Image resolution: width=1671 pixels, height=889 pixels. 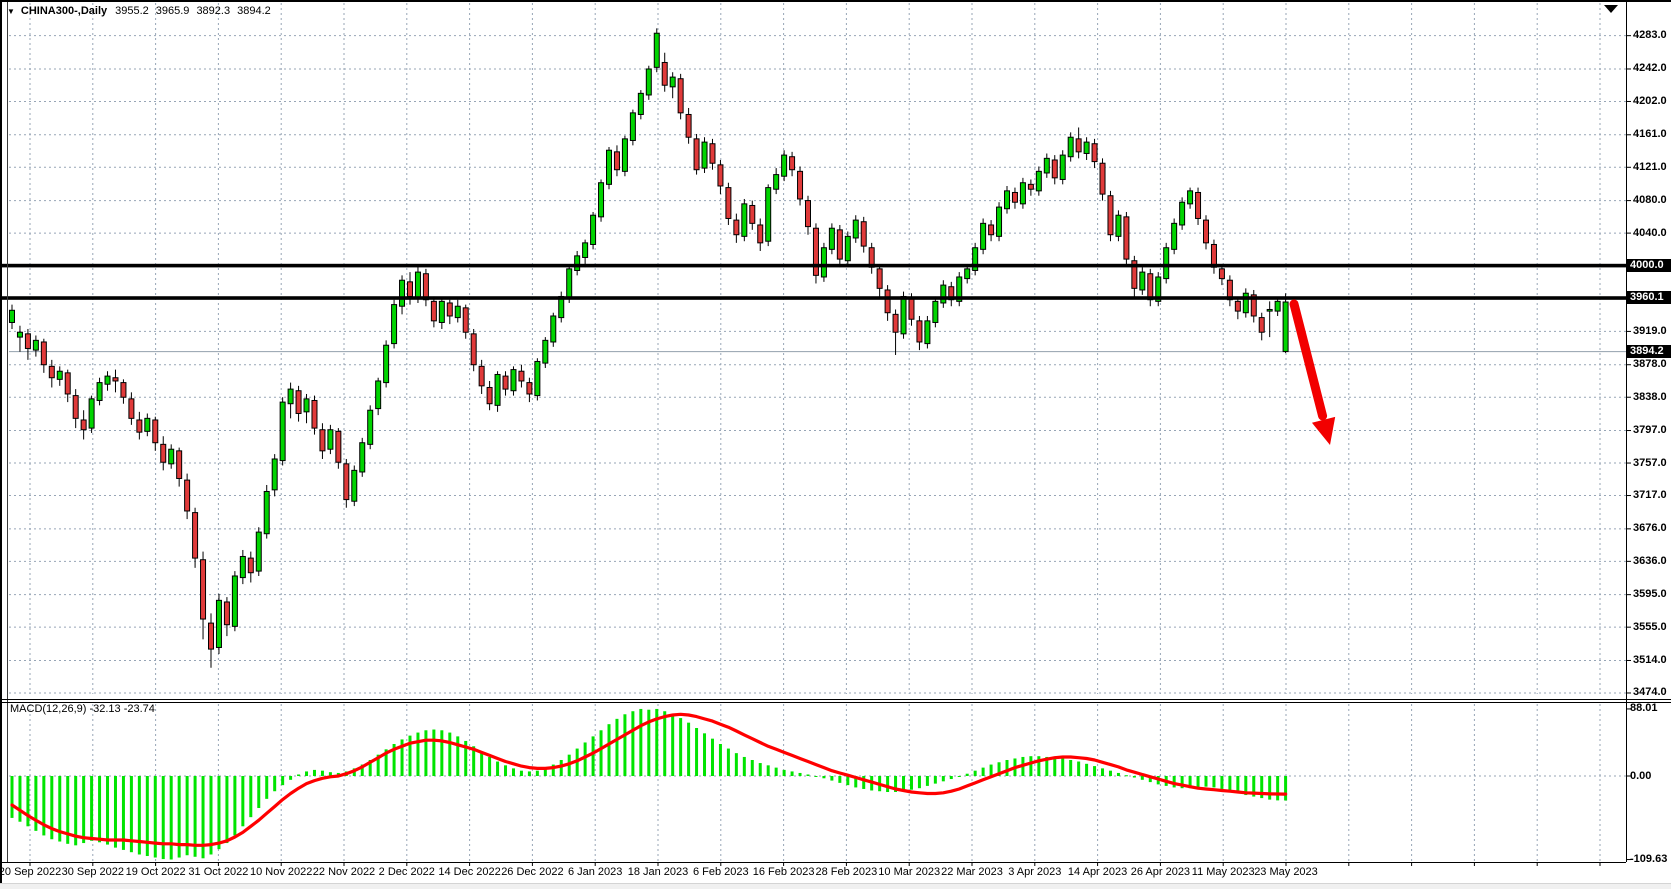 I want to click on date-axis-label: 6 Feb 2023, so click(x=720, y=872).